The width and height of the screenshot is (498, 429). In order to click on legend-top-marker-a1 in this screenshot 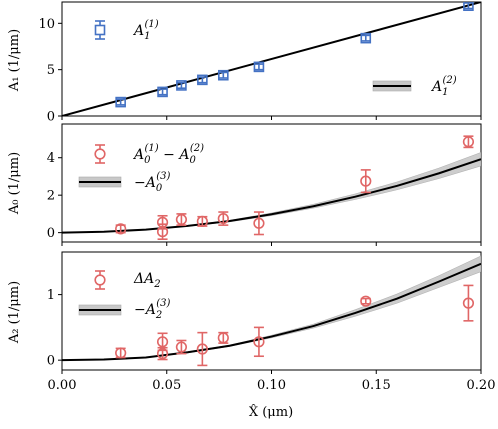, I will do `click(100, 30)`.